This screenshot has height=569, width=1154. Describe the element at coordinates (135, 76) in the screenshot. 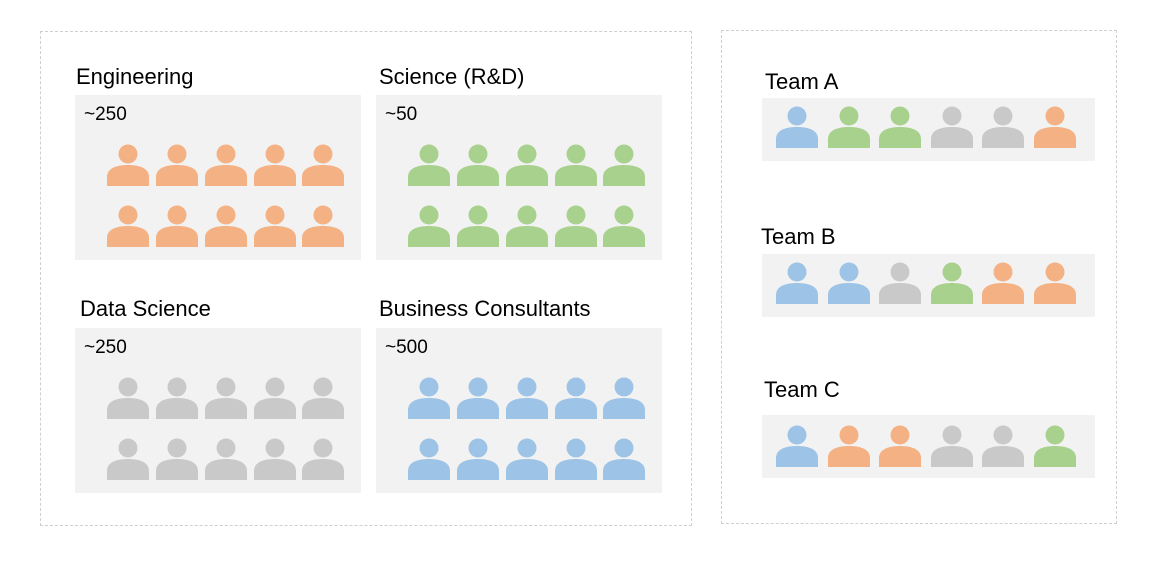

I see `department-title-engineering: Engineering` at that location.